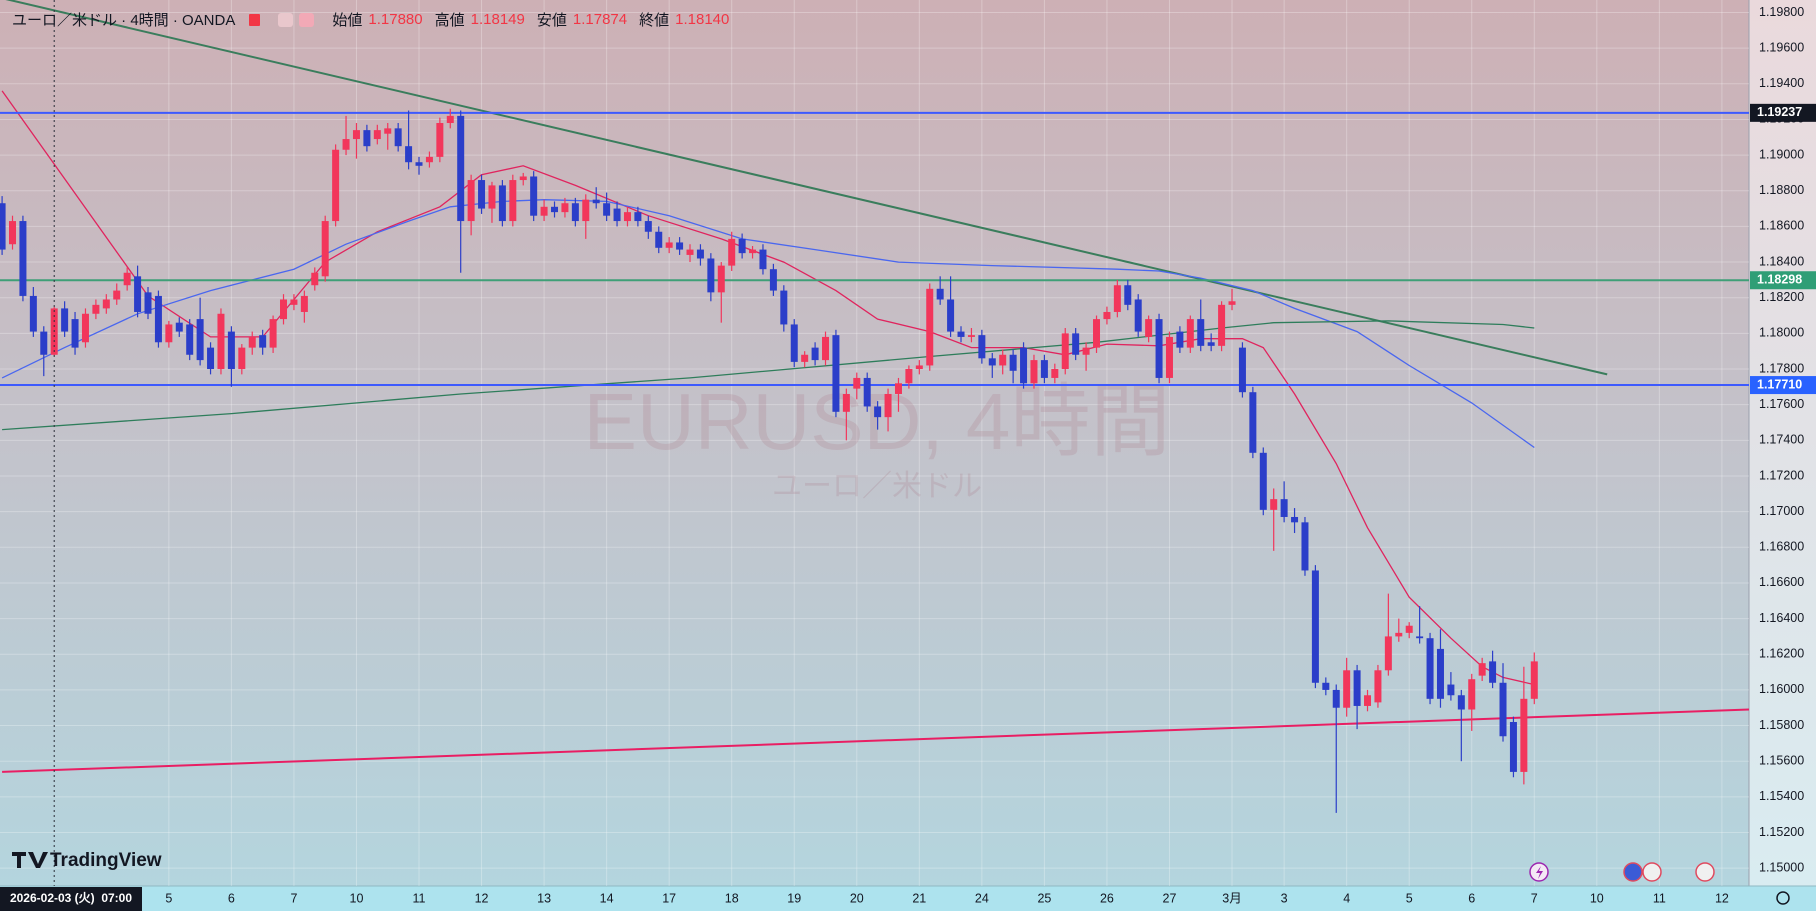 This screenshot has width=1816, height=911. What do you see at coordinates (255, 19) in the screenshot?
I see `flag-icon` at bounding box center [255, 19].